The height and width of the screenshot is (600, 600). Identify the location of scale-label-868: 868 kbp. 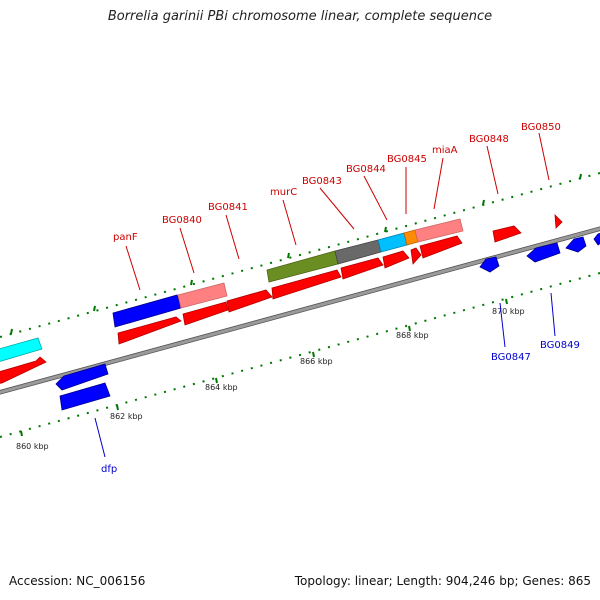
(412, 335).